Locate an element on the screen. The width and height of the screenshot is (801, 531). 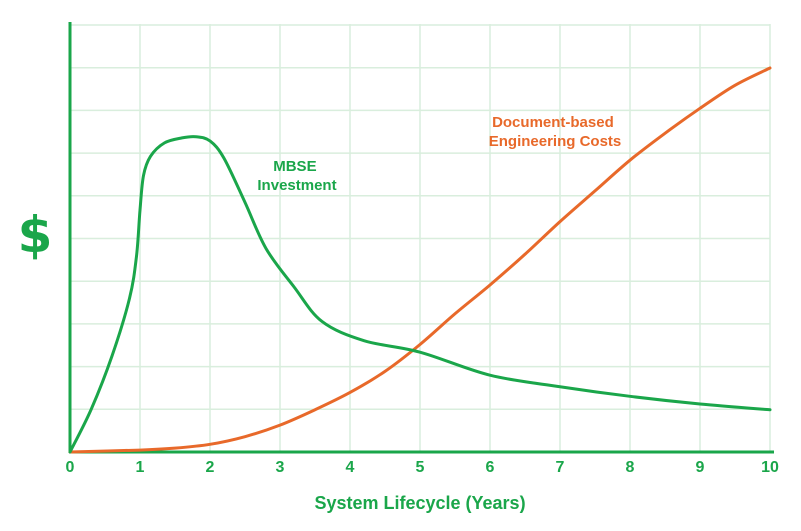
series-label-doc-line-2: Engineering Costs is located at coordinates (555, 141).